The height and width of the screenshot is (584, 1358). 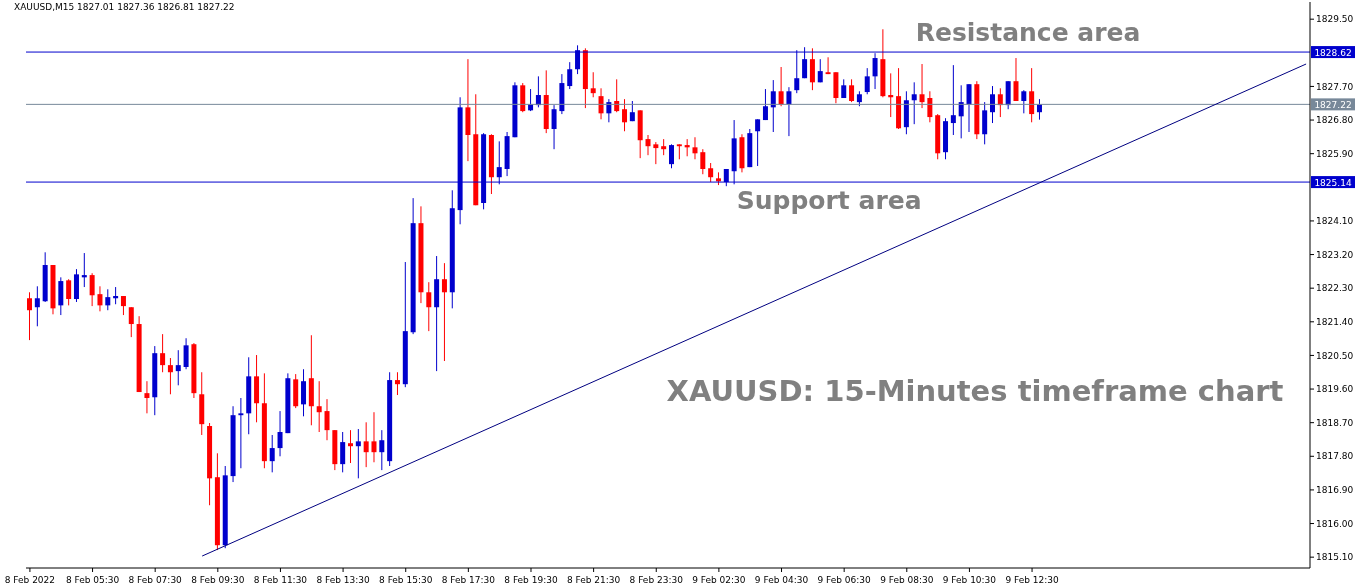 What do you see at coordinates (1335, 456) in the screenshot?
I see `y-tick-label: 1817.80` at bounding box center [1335, 456].